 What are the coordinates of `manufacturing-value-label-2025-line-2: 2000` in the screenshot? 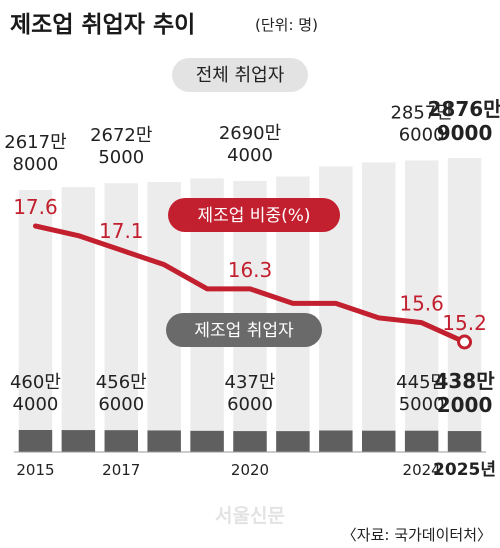 It's located at (465, 405).